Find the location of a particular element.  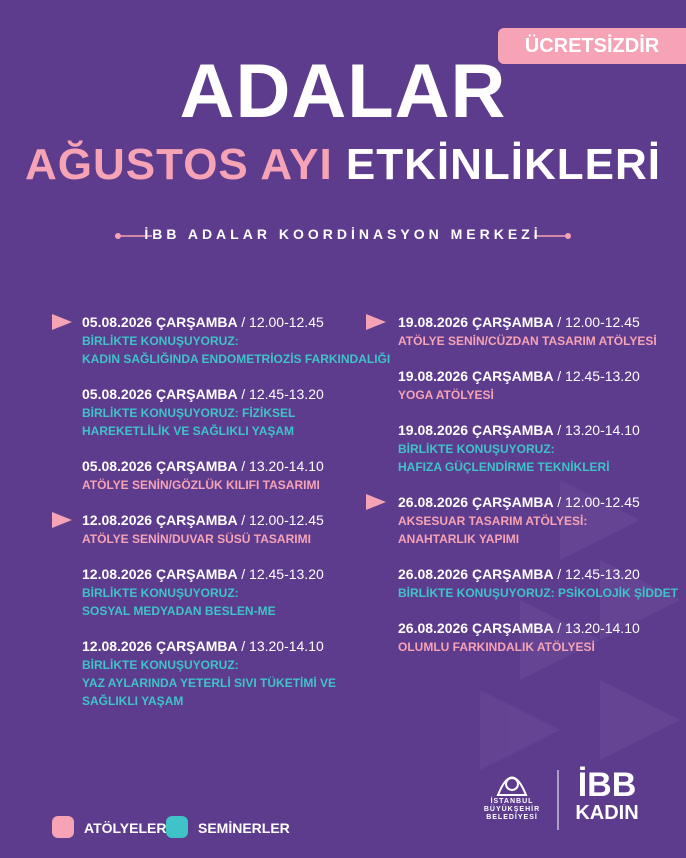

event-line: SAĞLIKLI YAŞAM is located at coordinates (133, 701).